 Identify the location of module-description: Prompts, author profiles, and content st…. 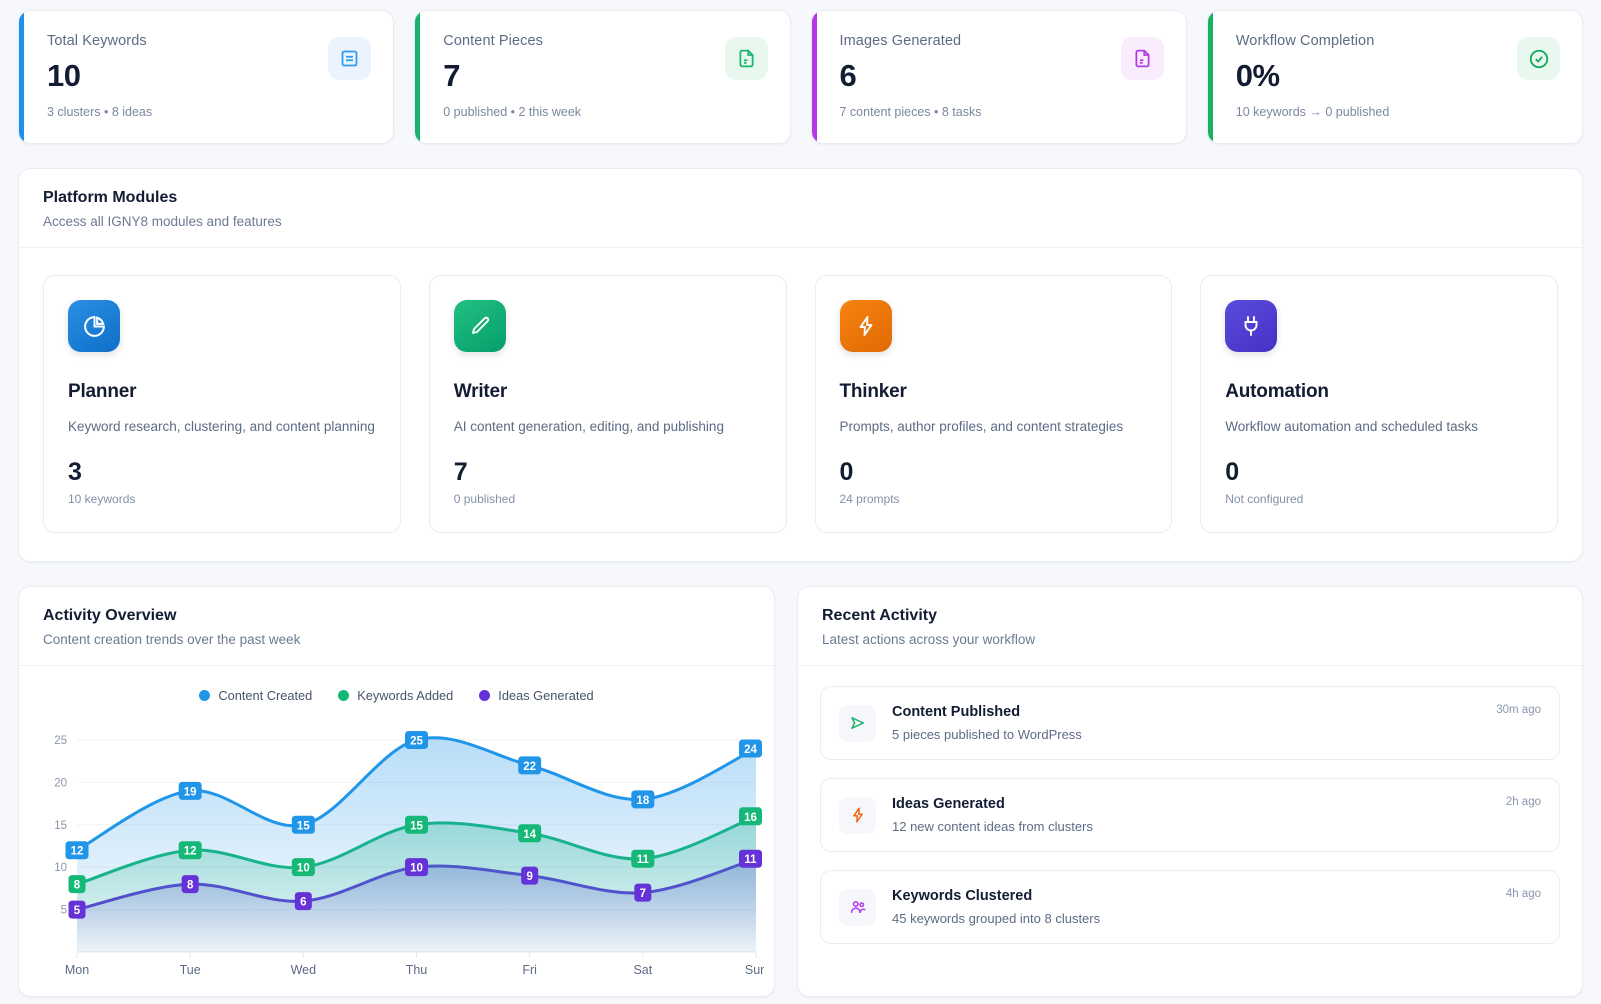
(981, 426).